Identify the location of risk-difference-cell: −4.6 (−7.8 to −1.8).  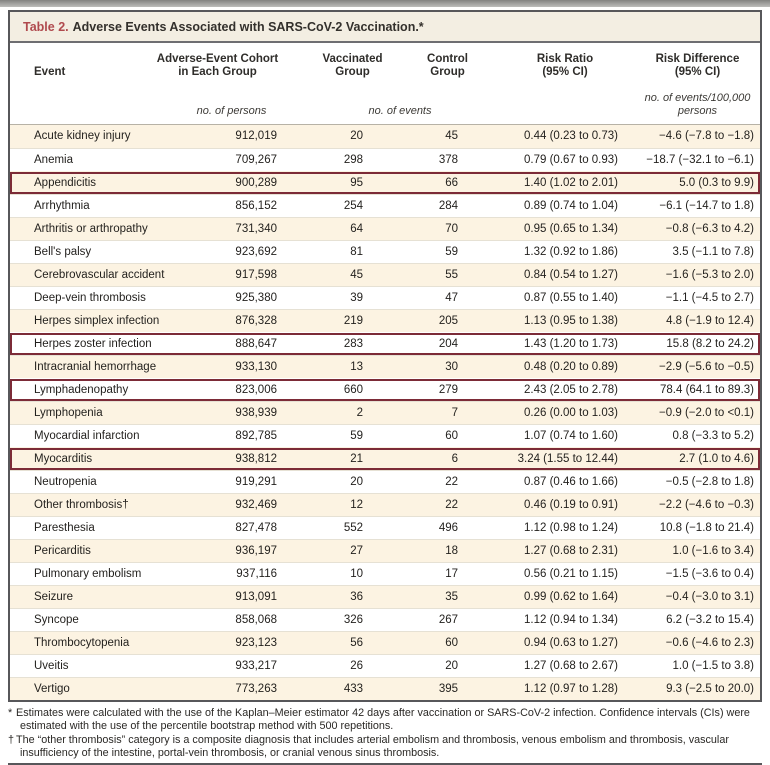
(706, 136).